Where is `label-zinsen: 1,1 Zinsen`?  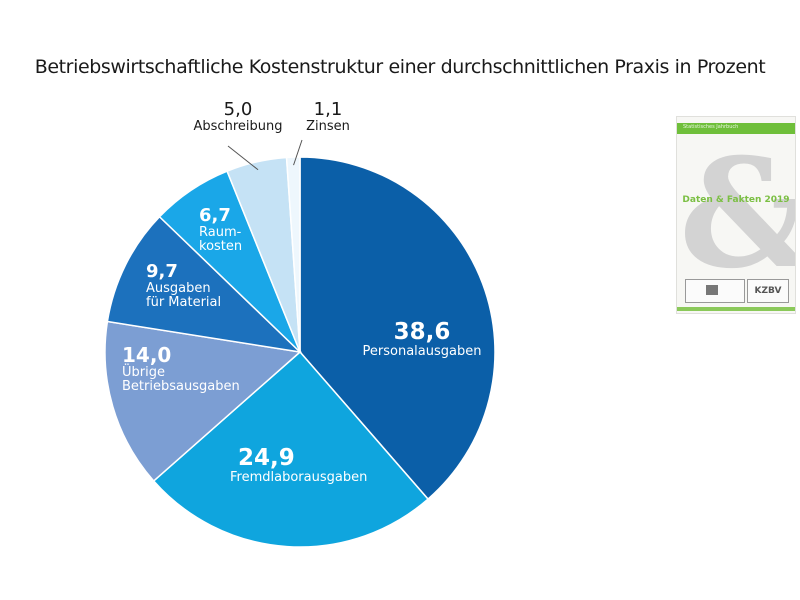
label-zinsen: 1,1 Zinsen is located at coordinates (328, 117).